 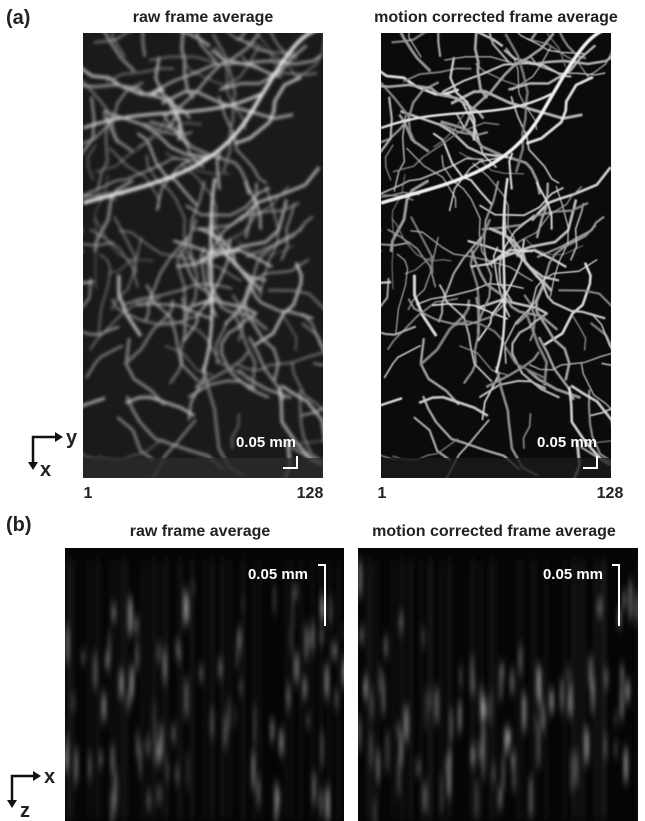 I want to click on axis-tick-label: 1, so click(x=382, y=493).